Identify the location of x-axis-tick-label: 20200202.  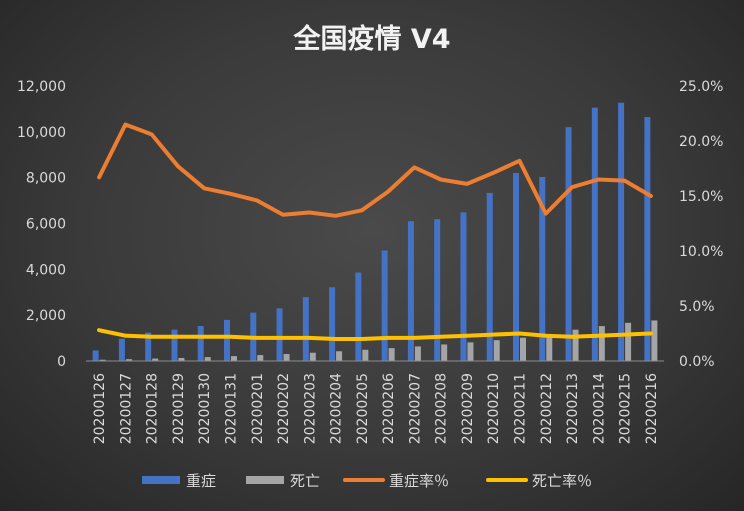
(284, 408).